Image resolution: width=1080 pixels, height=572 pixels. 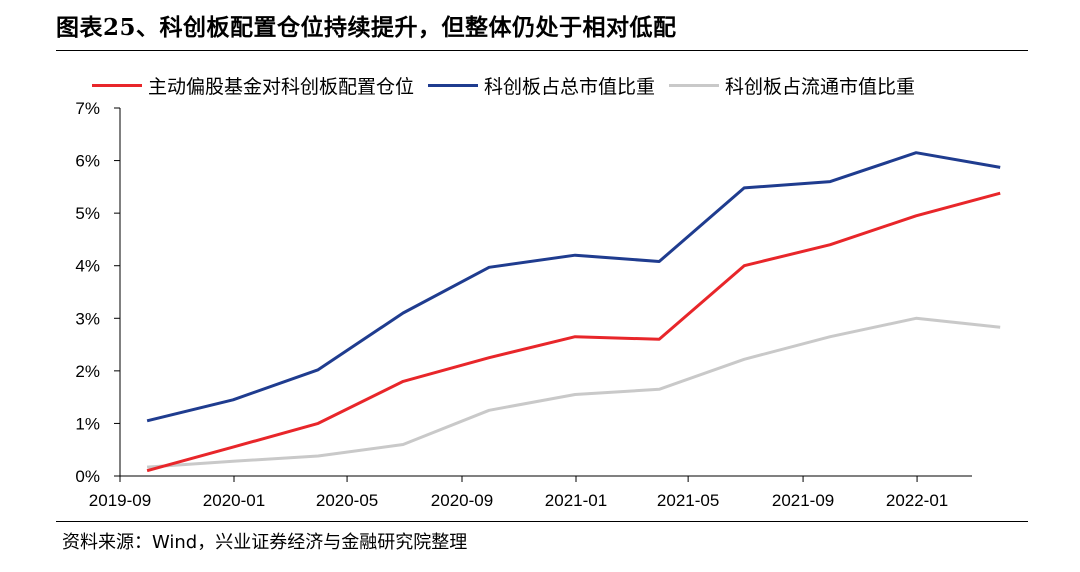 I want to click on source-divider, so click(x=542, y=521).